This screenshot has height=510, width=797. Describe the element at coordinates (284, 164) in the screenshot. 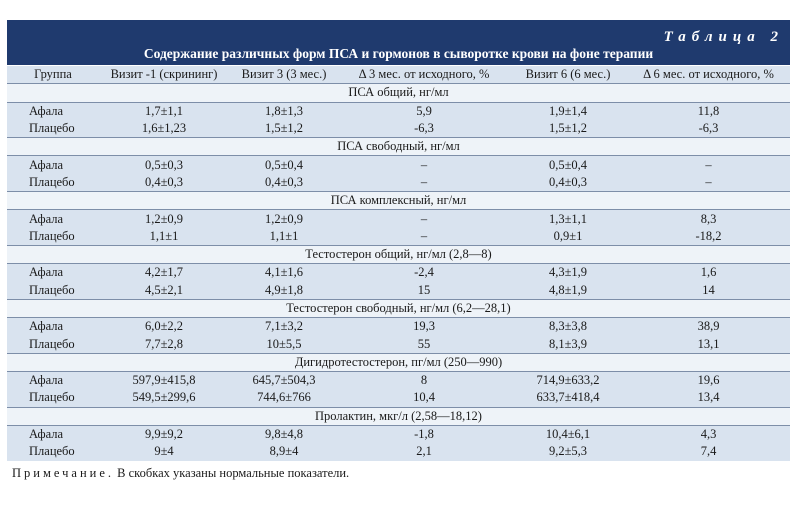

I see `visit-3-cell: 0,5±0,4` at that location.